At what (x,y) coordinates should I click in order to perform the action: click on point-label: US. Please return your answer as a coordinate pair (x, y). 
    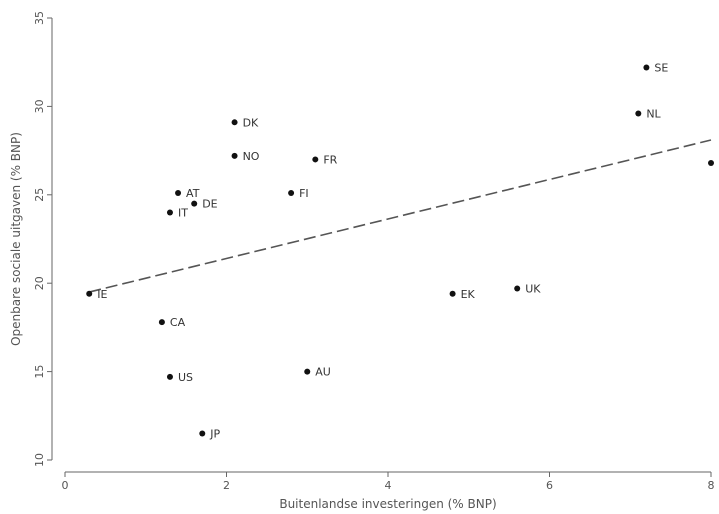
    Looking at the image, I should click on (185, 377).